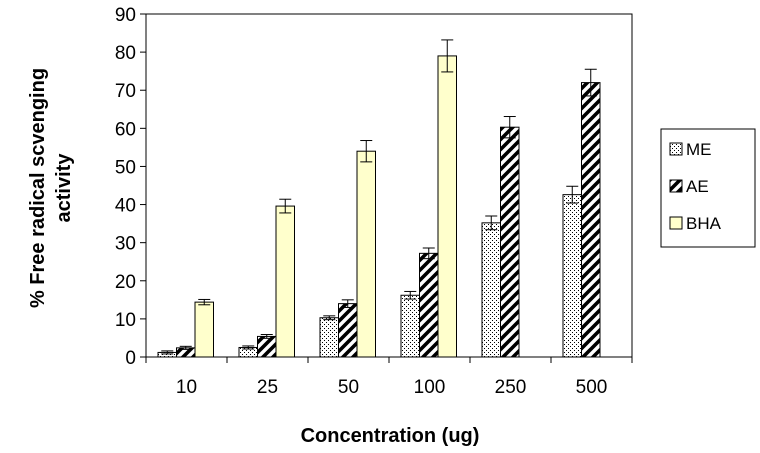 This screenshot has width=760, height=453. I want to click on legend-swatch-me, so click(676, 149).